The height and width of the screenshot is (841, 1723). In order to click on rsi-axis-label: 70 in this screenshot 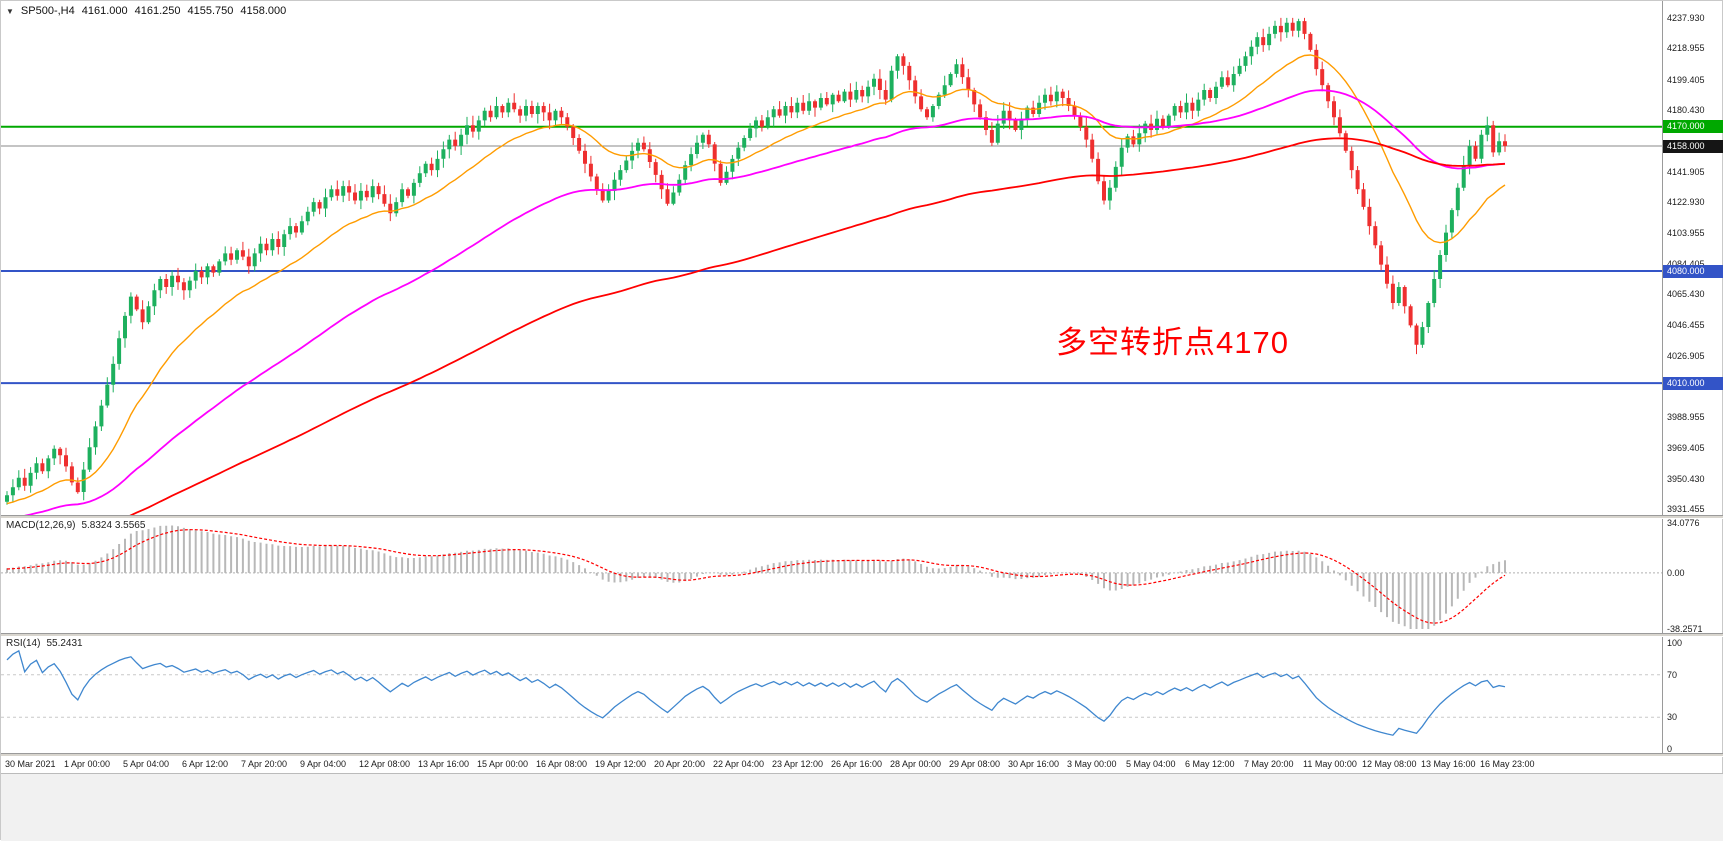, I will do `click(1672, 674)`.